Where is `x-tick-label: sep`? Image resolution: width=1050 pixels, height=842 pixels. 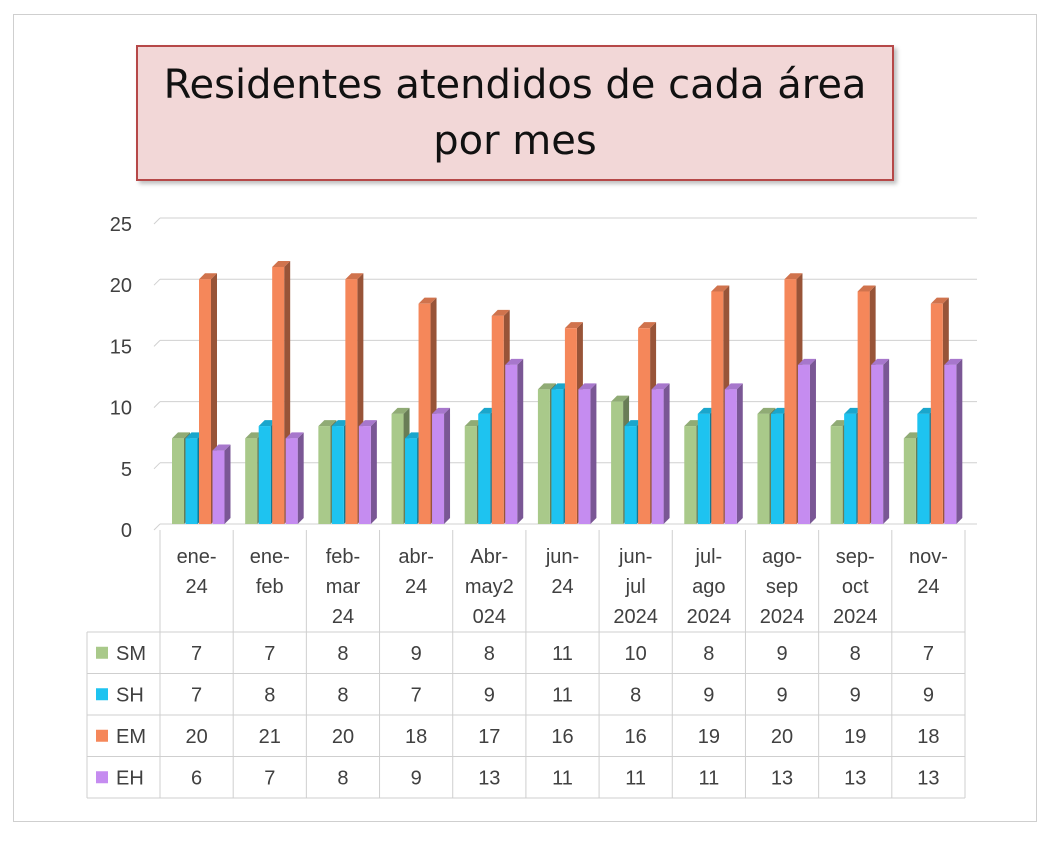 x-tick-label: sep is located at coordinates (782, 587).